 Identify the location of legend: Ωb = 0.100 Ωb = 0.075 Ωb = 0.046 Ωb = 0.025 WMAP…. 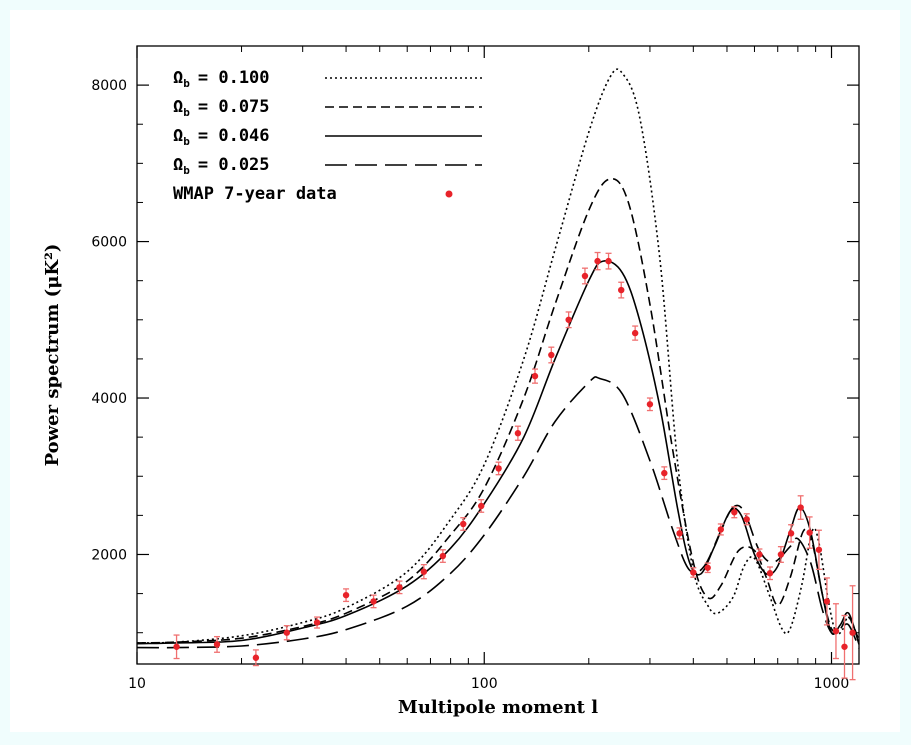
(327, 136).